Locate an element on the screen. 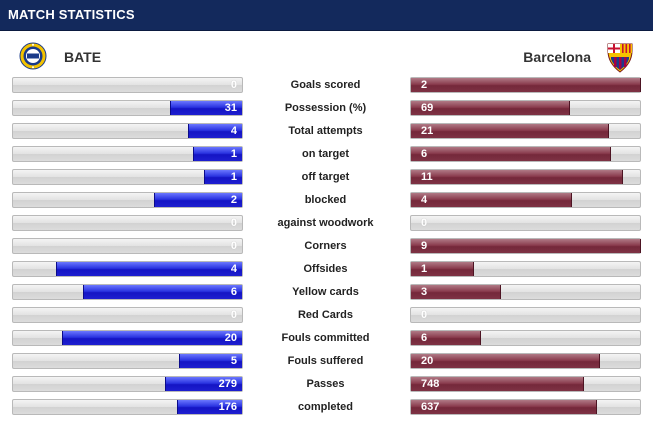  stat-label: completed is located at coordinates (325, 407).